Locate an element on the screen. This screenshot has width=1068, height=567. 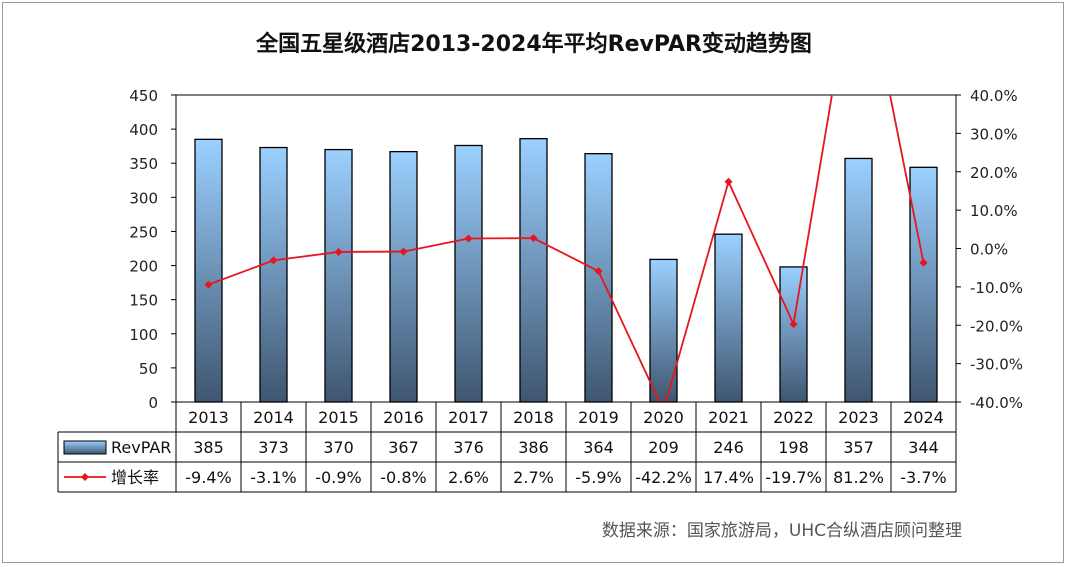
bar-revpar-2022 is located at coordinates (793, 334).